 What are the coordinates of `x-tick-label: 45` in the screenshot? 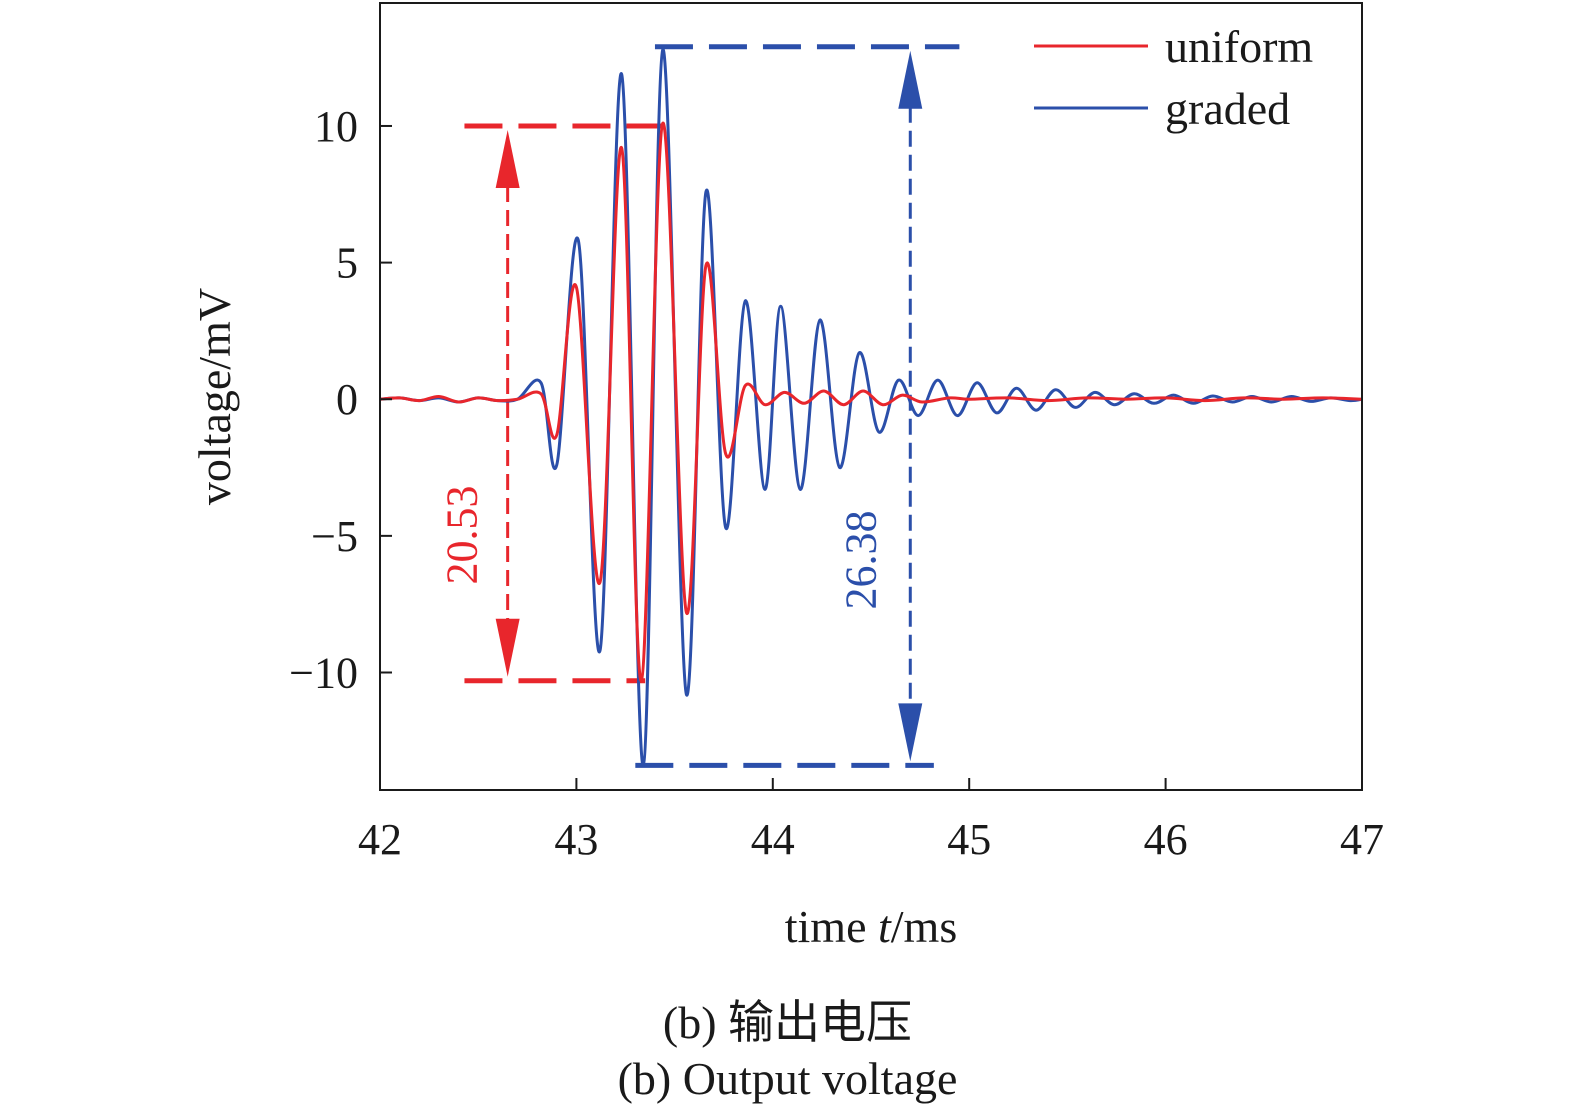 It's located at (969, 839).